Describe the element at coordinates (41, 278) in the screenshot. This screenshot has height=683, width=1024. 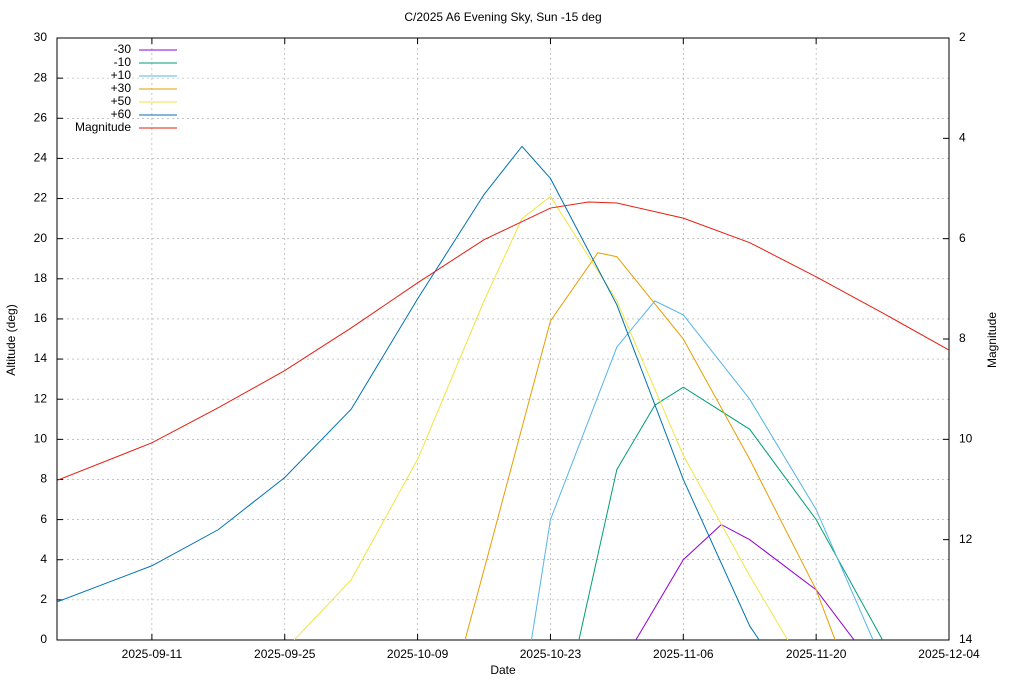
I see `y-tick-label: 18` at that location.